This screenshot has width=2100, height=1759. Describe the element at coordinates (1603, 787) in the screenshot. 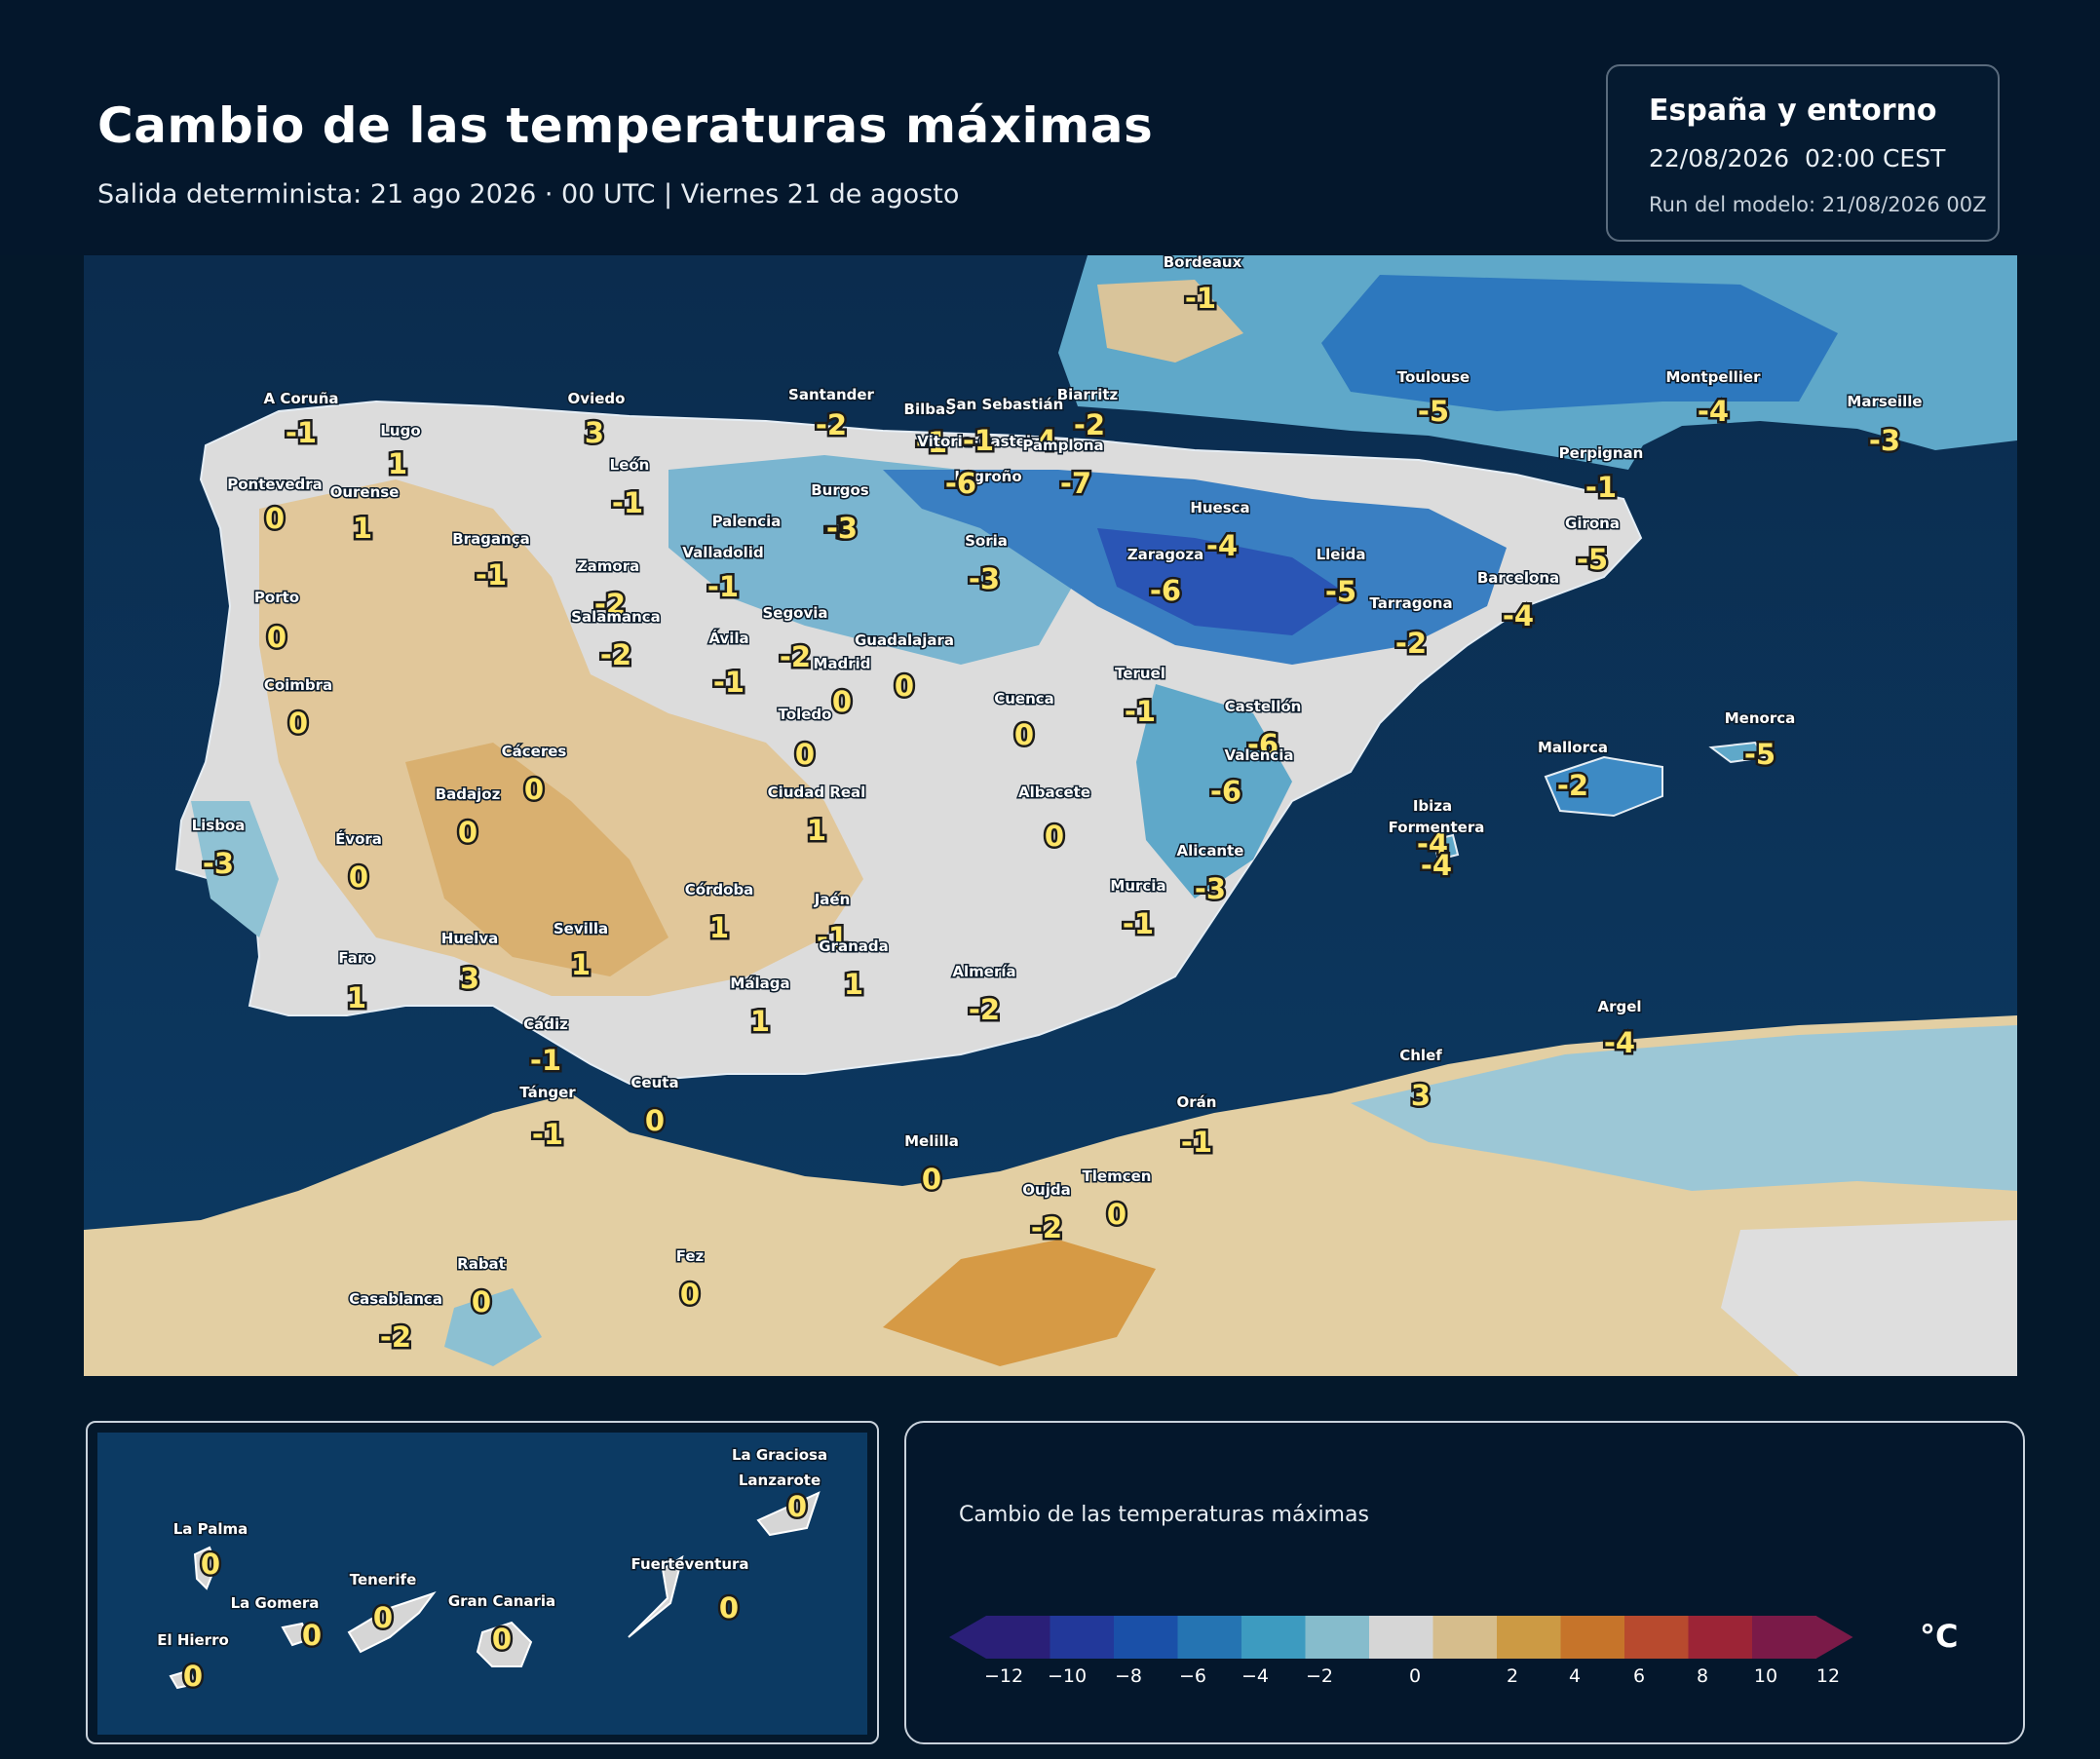

I see `mallorca-landmass` at that location.